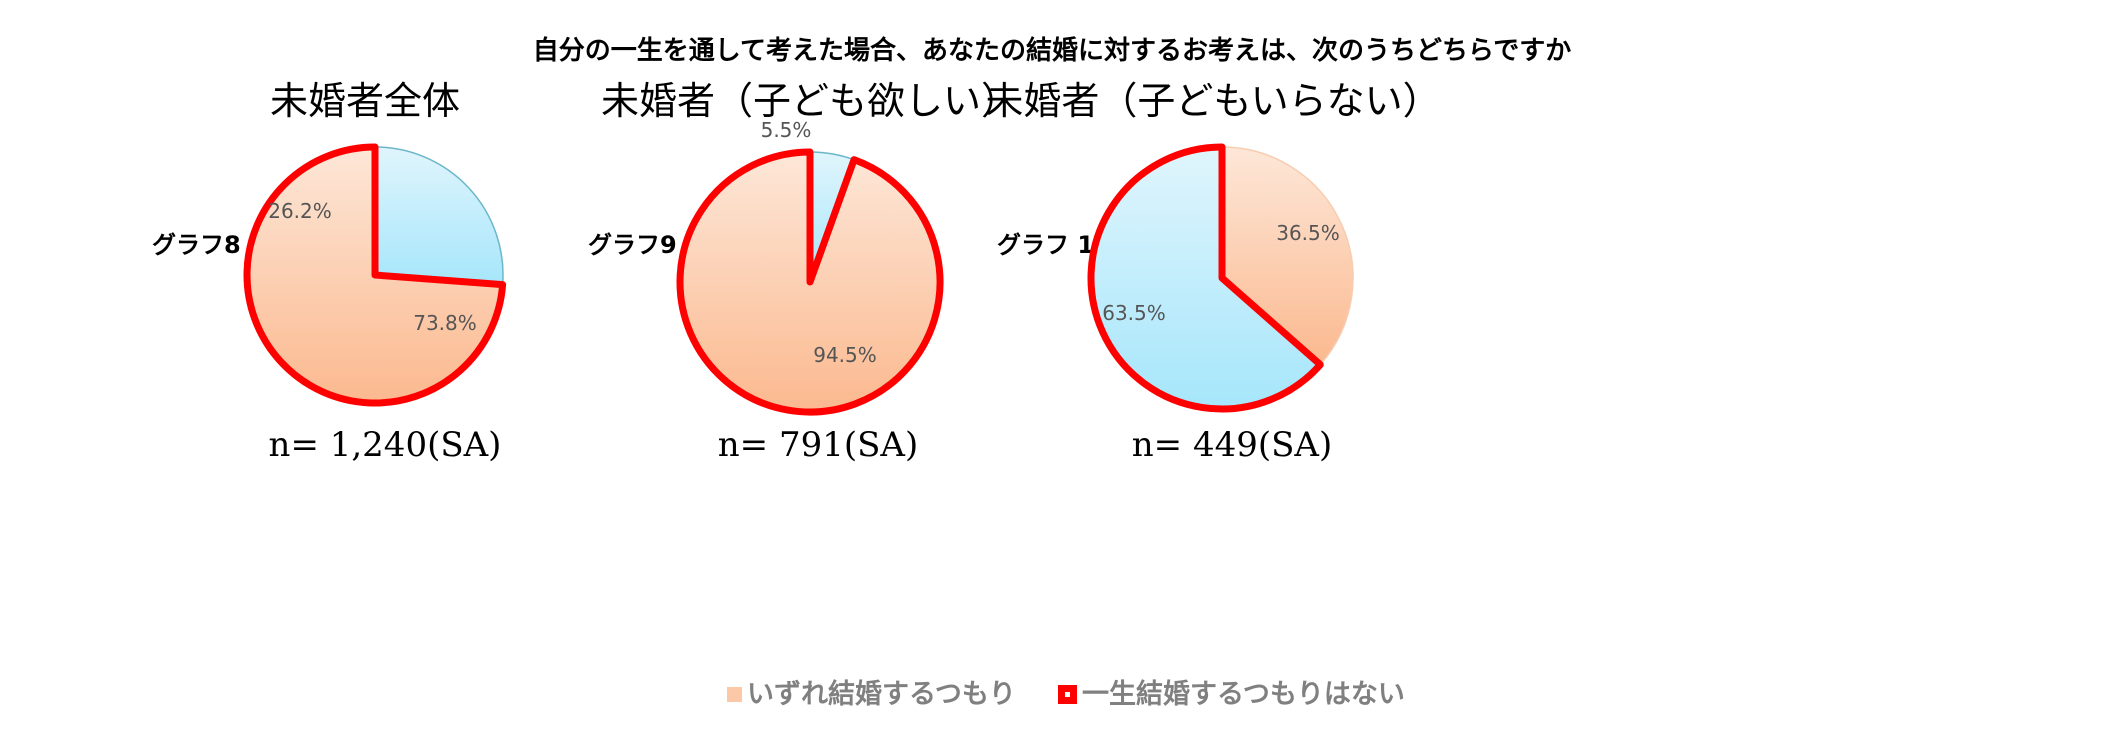 This screenshot has height=734, width=2104. Describe the element at coordinates (1243, 694) in the screenshot. I see `legend-label-never: 一生結婚するつもりはない` at that location.